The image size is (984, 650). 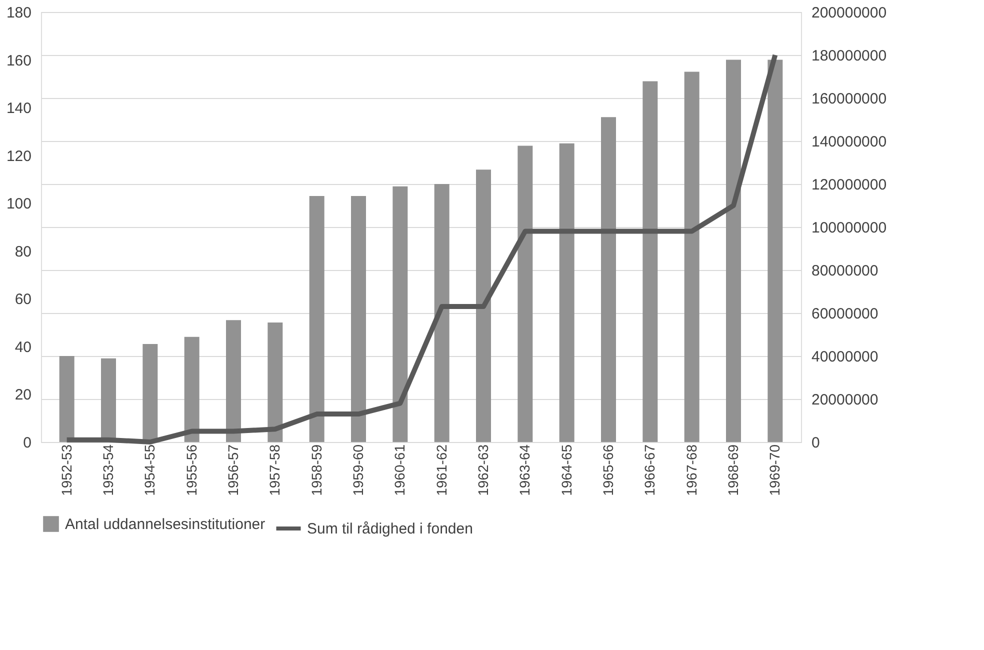 What do you see at coordinates (165, 524) in the screenshot?
I see `legend-label: Antal uddannelsesinstitutioner` at bounding box center [165, 524].